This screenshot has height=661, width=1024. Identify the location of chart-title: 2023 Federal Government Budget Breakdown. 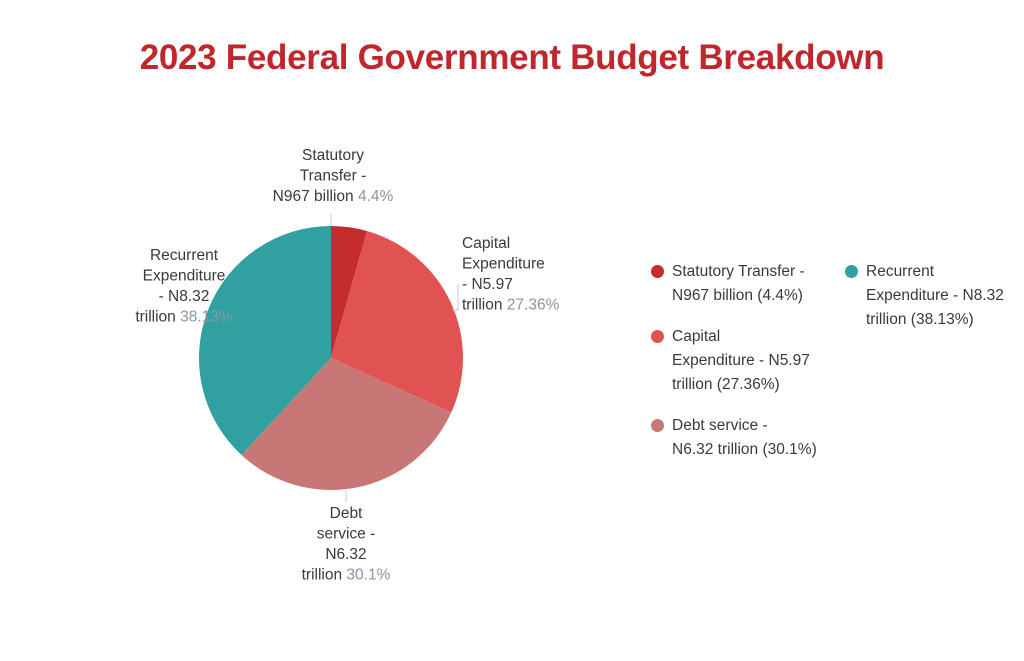
(512, 57).